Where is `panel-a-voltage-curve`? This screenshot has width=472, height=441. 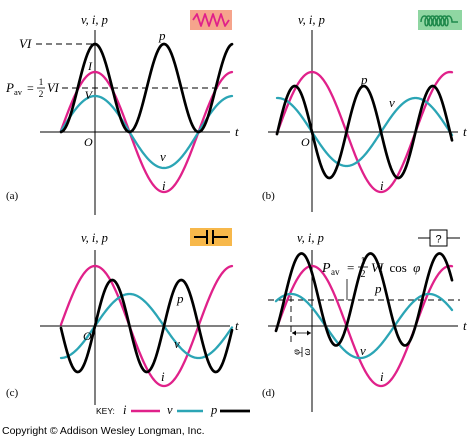 panel-a-voltage-curve is located at coordinates (146, 132).